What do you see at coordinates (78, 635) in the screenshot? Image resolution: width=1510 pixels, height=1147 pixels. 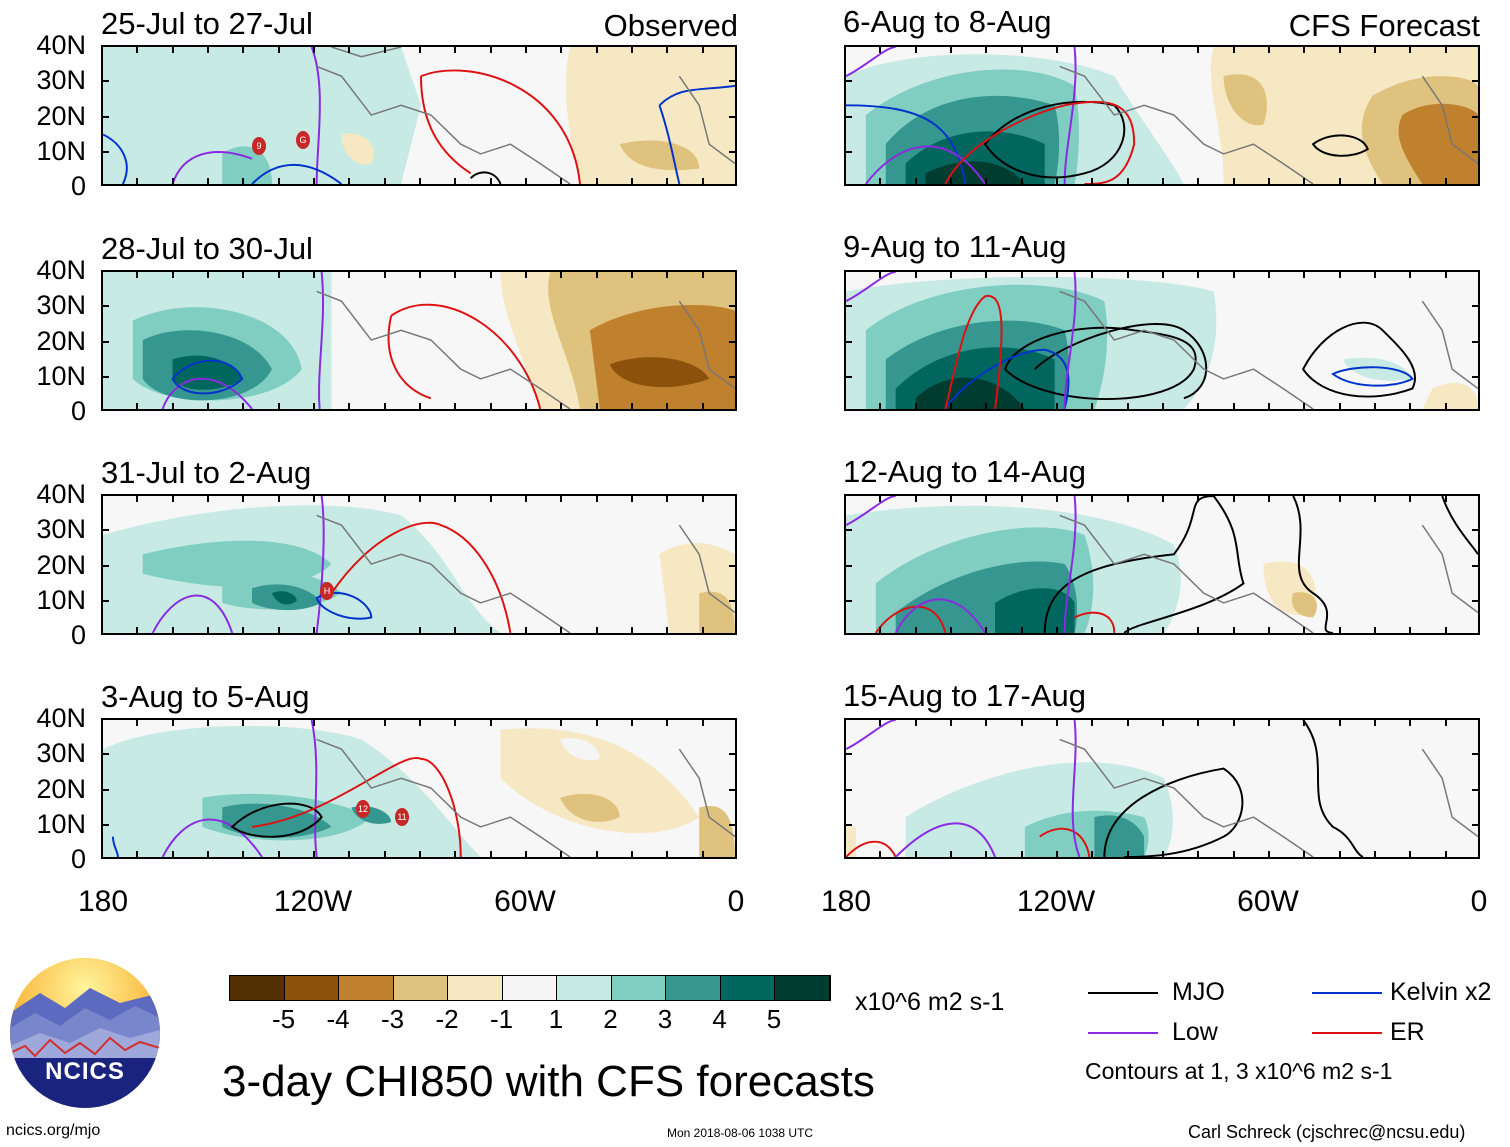 I see `y-axis-label: 0` at bounding box center [78, 635].